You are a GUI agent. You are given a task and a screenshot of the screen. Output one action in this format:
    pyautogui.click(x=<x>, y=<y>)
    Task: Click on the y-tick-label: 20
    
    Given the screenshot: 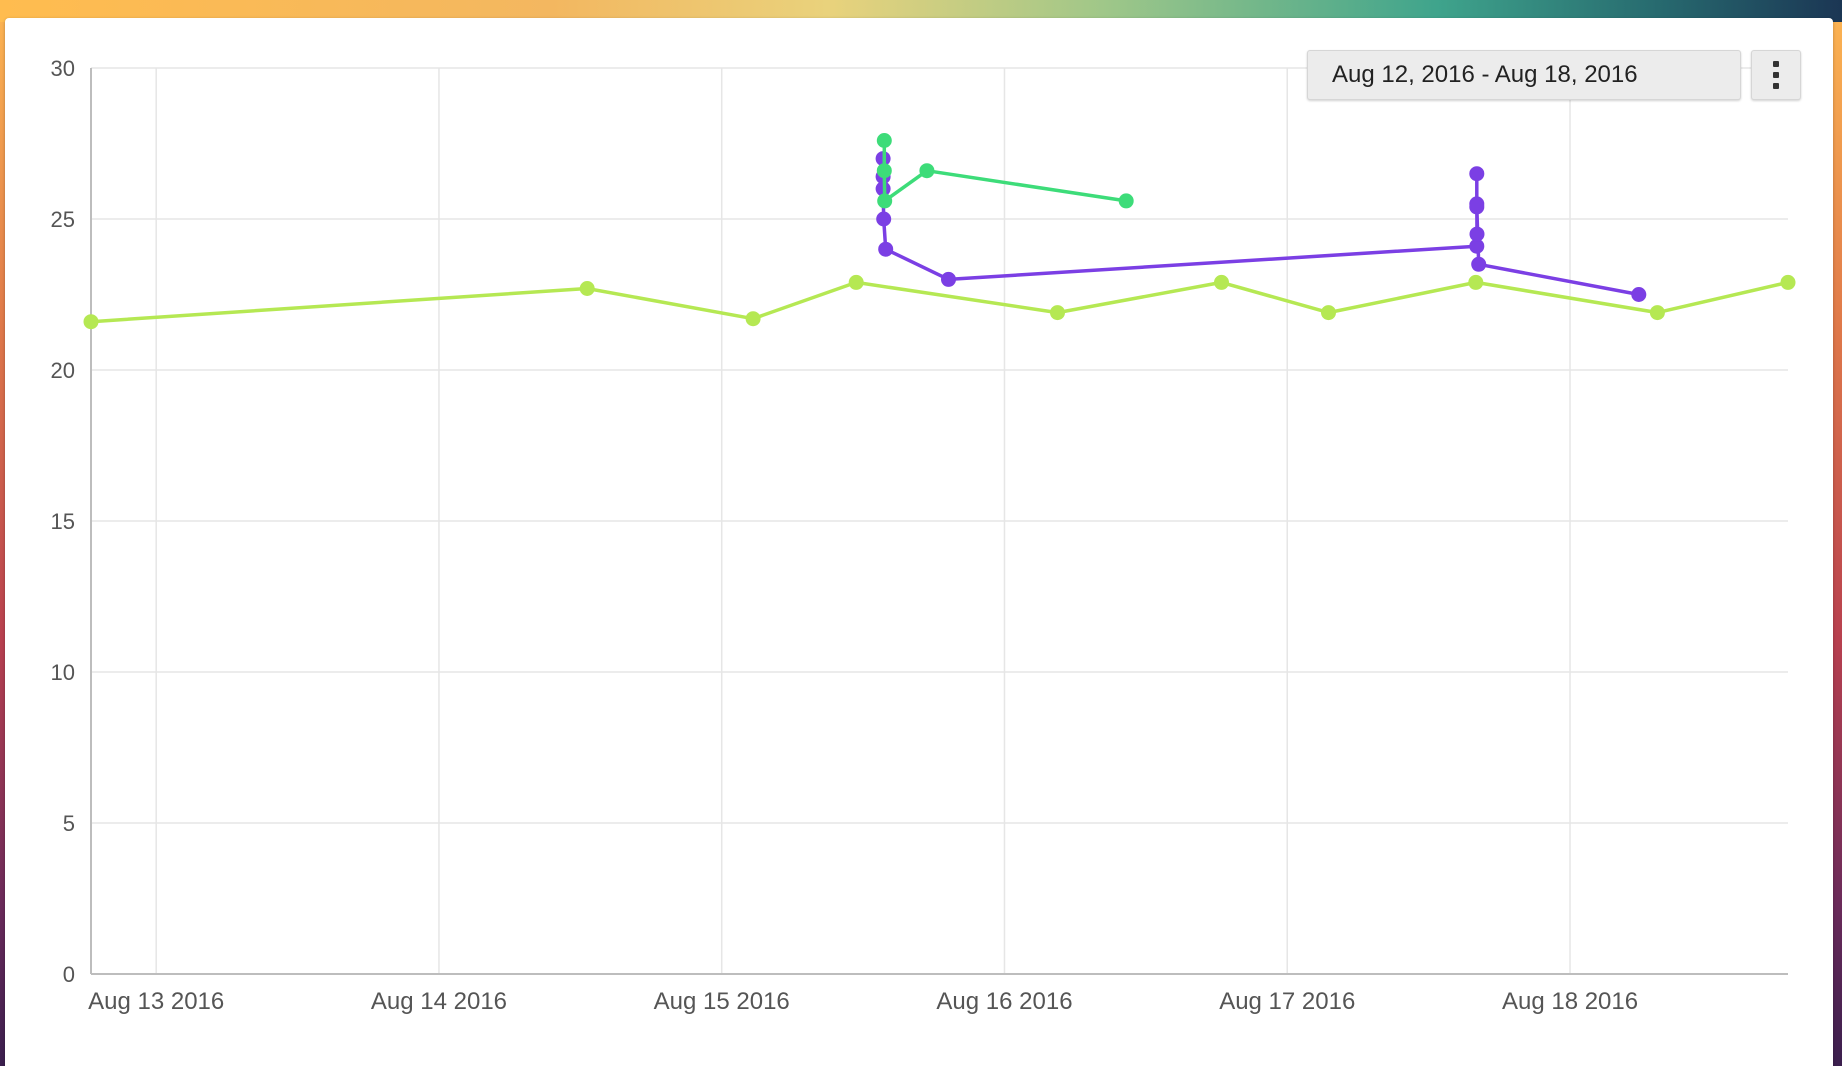 What is the action you would take?
    pyautogui.click(x=63, y=370)
    